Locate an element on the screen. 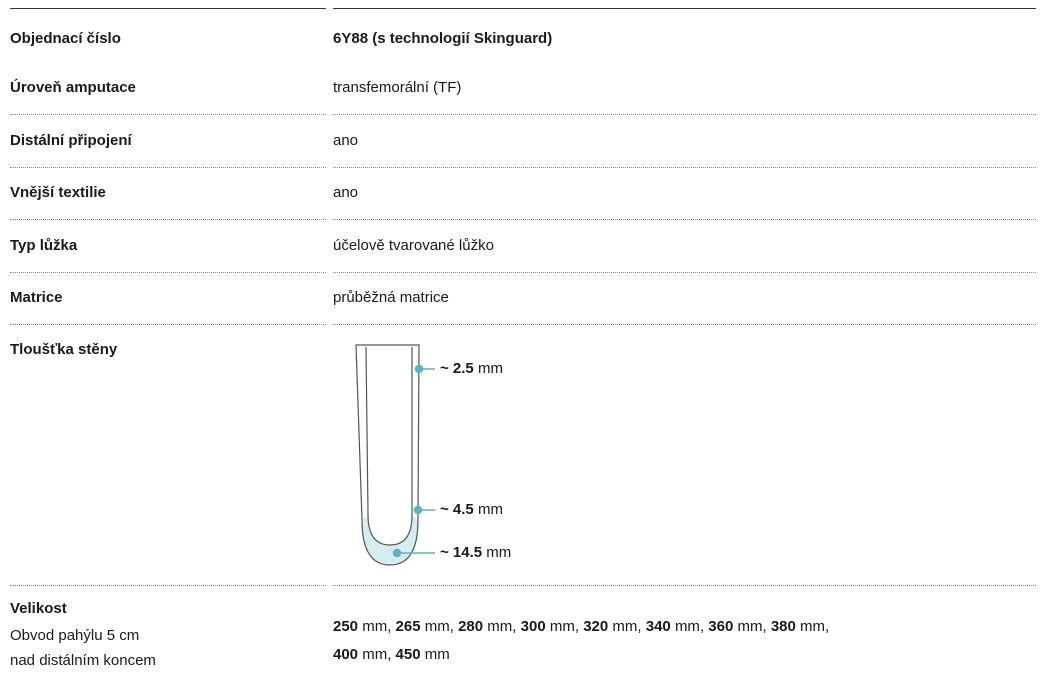 Image resolution: width=1046 pixels, height=682 pixels. row-sublabel: nad distálním koncem is located at coordinates (83, 660).